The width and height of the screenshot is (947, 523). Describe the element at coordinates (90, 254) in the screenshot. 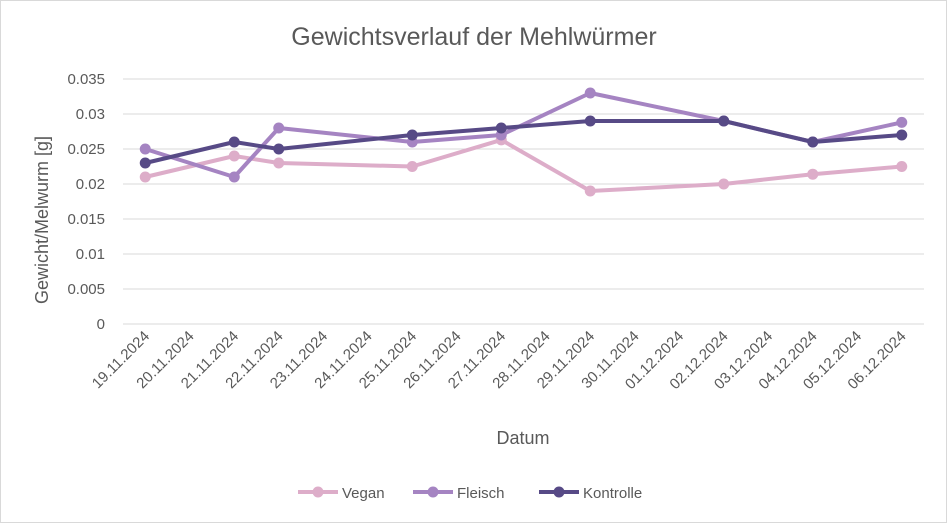

I see `y-tick-label: 0.01` at that location.